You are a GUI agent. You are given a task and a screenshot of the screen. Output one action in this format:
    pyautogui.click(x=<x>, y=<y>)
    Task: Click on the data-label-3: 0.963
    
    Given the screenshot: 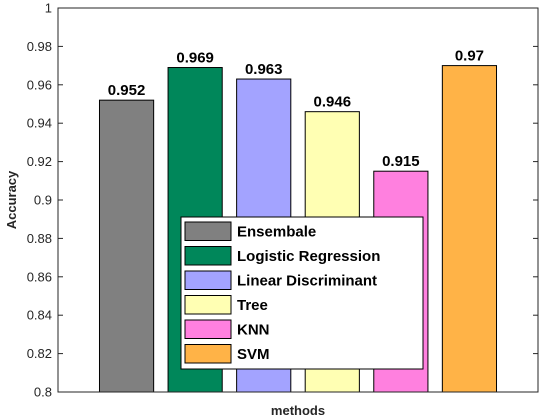 What is the action you would take?
    pyautogui.click(x=264, y=69)
    